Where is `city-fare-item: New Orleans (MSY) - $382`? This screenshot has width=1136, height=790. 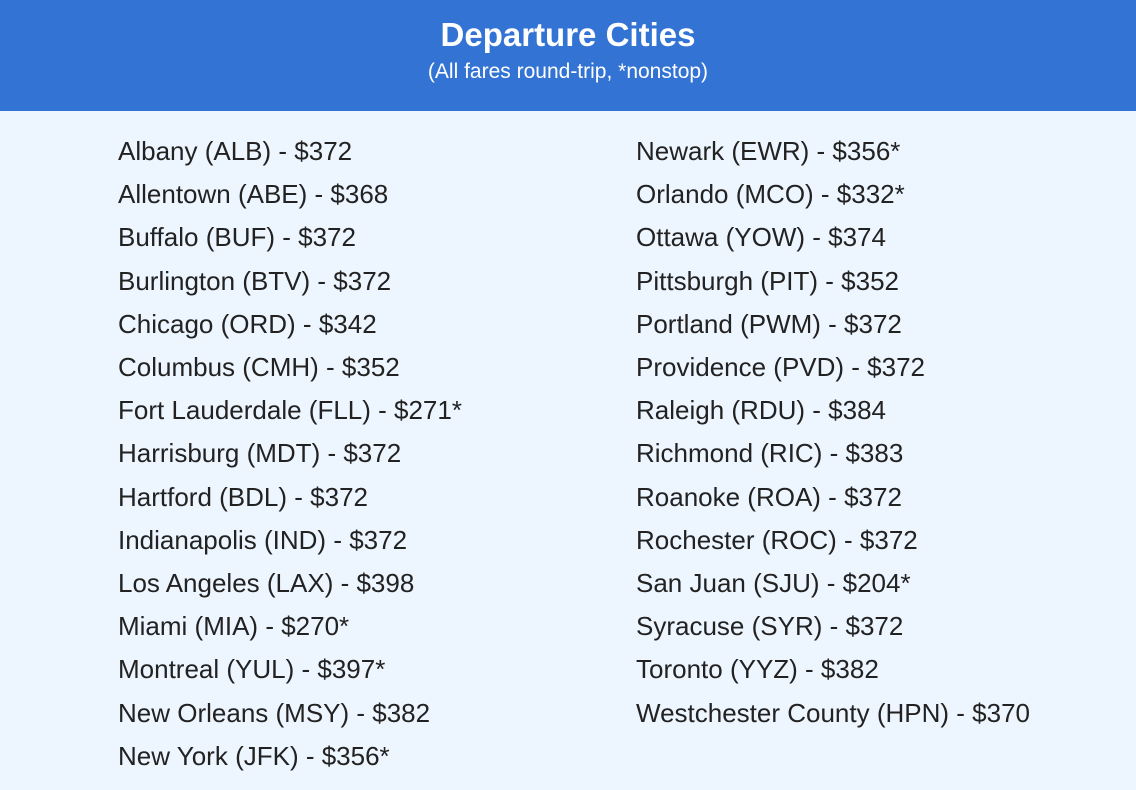 city-fare-item: New Orleans (MSY) - $382 is located at coordinates (274, 712).